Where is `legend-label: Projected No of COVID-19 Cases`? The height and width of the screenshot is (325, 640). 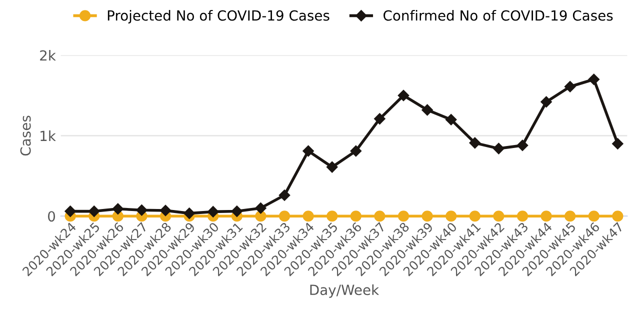
legend-label: Projected No of COVID-19 Cases is located at coordinates (219, 17).